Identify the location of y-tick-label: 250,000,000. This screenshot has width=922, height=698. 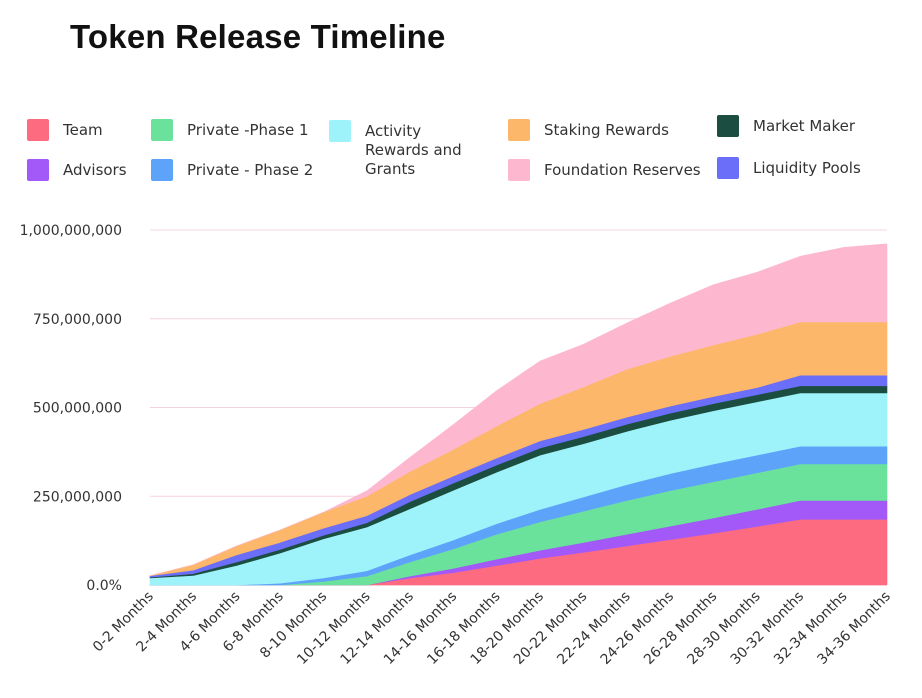
(77, 497).